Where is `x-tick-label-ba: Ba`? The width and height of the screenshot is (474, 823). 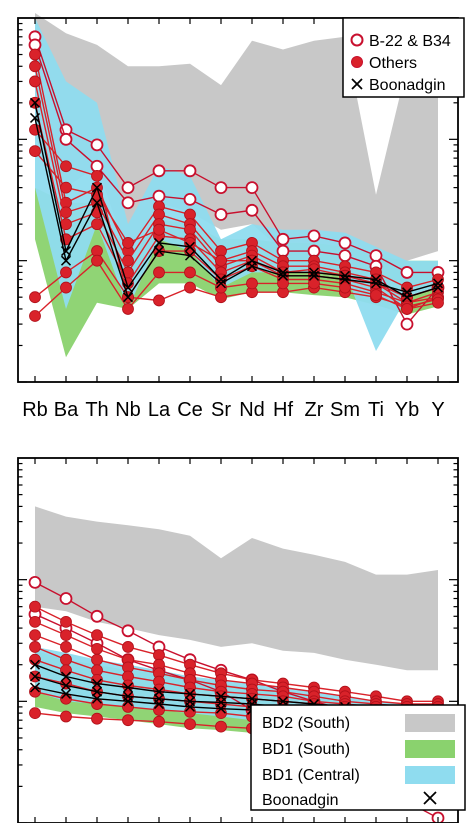
x-tick-label-ba: Ba is located at coordinates (66, 410).